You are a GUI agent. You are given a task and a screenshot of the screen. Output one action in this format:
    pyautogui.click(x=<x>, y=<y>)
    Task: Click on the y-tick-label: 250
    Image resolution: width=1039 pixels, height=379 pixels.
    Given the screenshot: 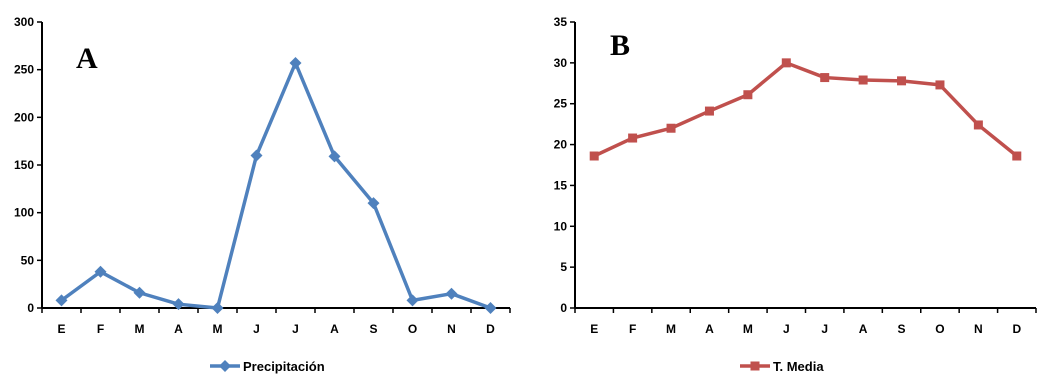 What is the action you would take?
    pyautogui.click(x=24, y=70)
    